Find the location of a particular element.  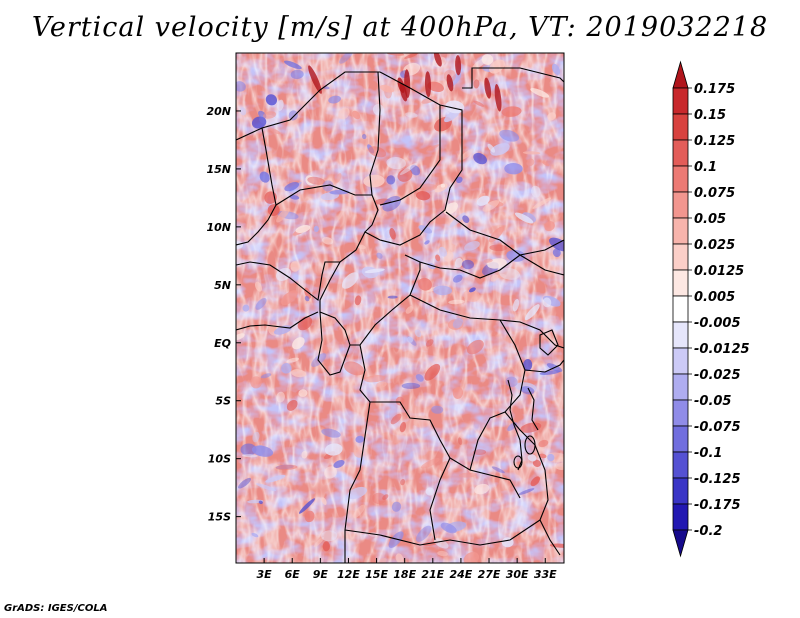

y-tick-label: 10S is located at coordinates (219, 459).